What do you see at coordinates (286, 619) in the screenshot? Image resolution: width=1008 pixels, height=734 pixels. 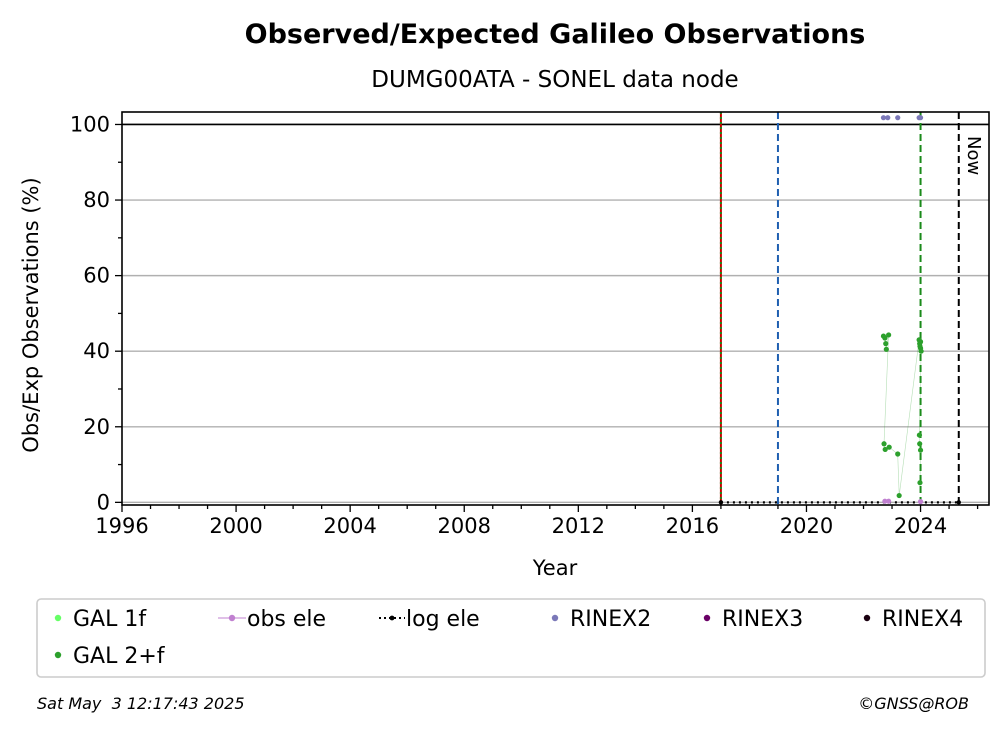 I see `legend-label-obs-ele: obs ele` at bounding box center [286, 619].